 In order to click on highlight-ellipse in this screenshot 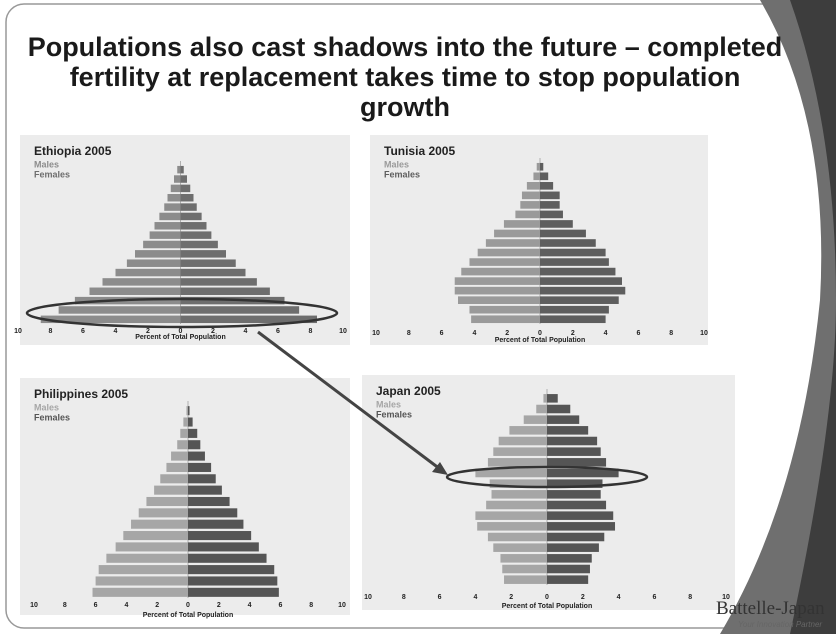, I will do `click(547, 477)`.